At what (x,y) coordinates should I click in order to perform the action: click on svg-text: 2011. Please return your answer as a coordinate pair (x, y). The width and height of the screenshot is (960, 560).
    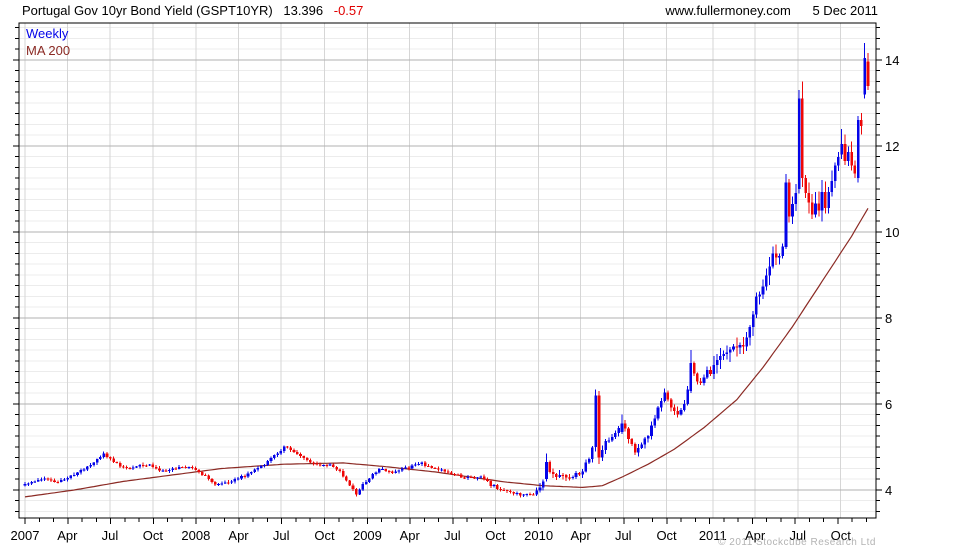
    Looking at the image, I should click on (713, 535).